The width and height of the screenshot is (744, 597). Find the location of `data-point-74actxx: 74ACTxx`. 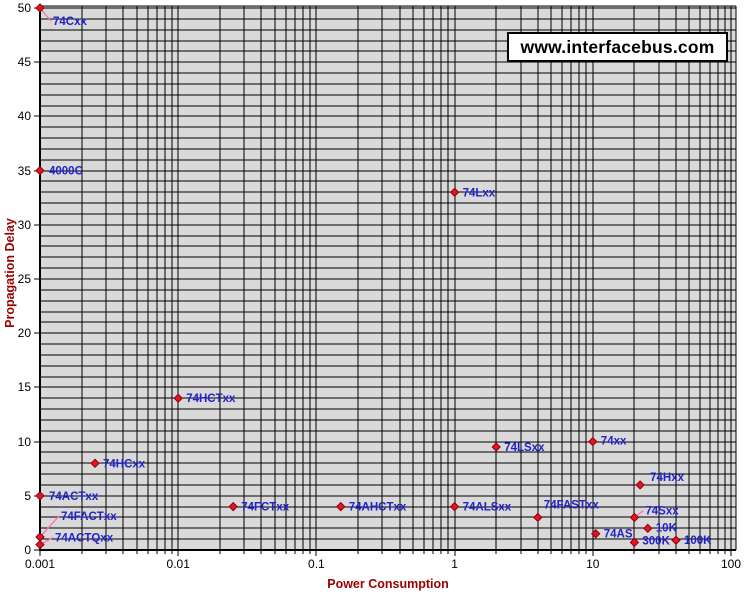

data-point-74actxx: 74ACTxx is located at coordinates (67, 497).